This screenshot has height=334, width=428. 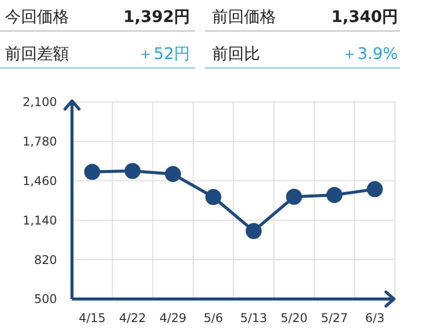 I want to click on y-tick-label: 1,460, so click(x=39, y=181).